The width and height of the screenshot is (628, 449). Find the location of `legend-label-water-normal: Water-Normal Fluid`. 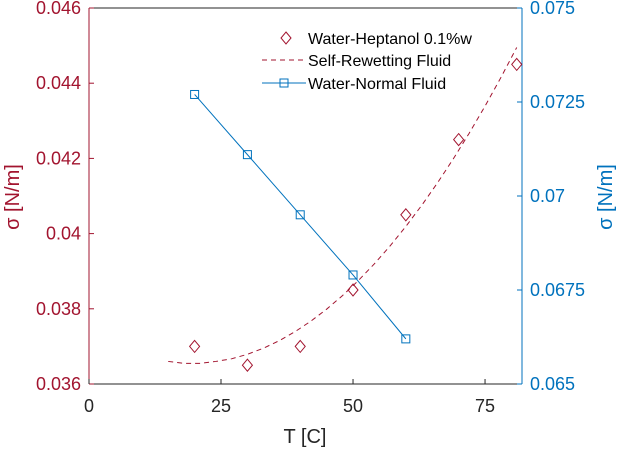

legend-label-water-normal: Water-Normal Fluid is located at coordinates (377, 84).